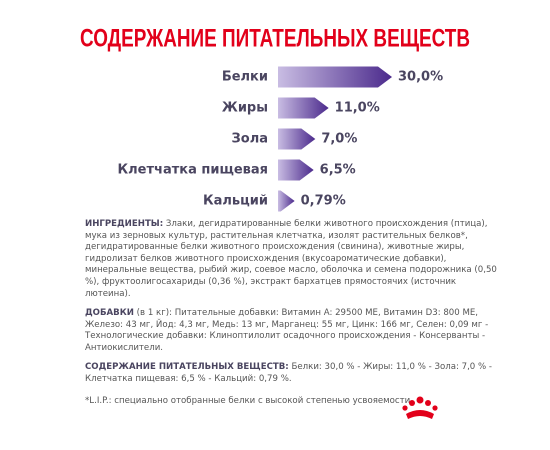 The height and width of the screenshot is (450, 550). Describe the element at coordinates (250, 139) in the screenshot. I see `category-label: Зола` at that location.